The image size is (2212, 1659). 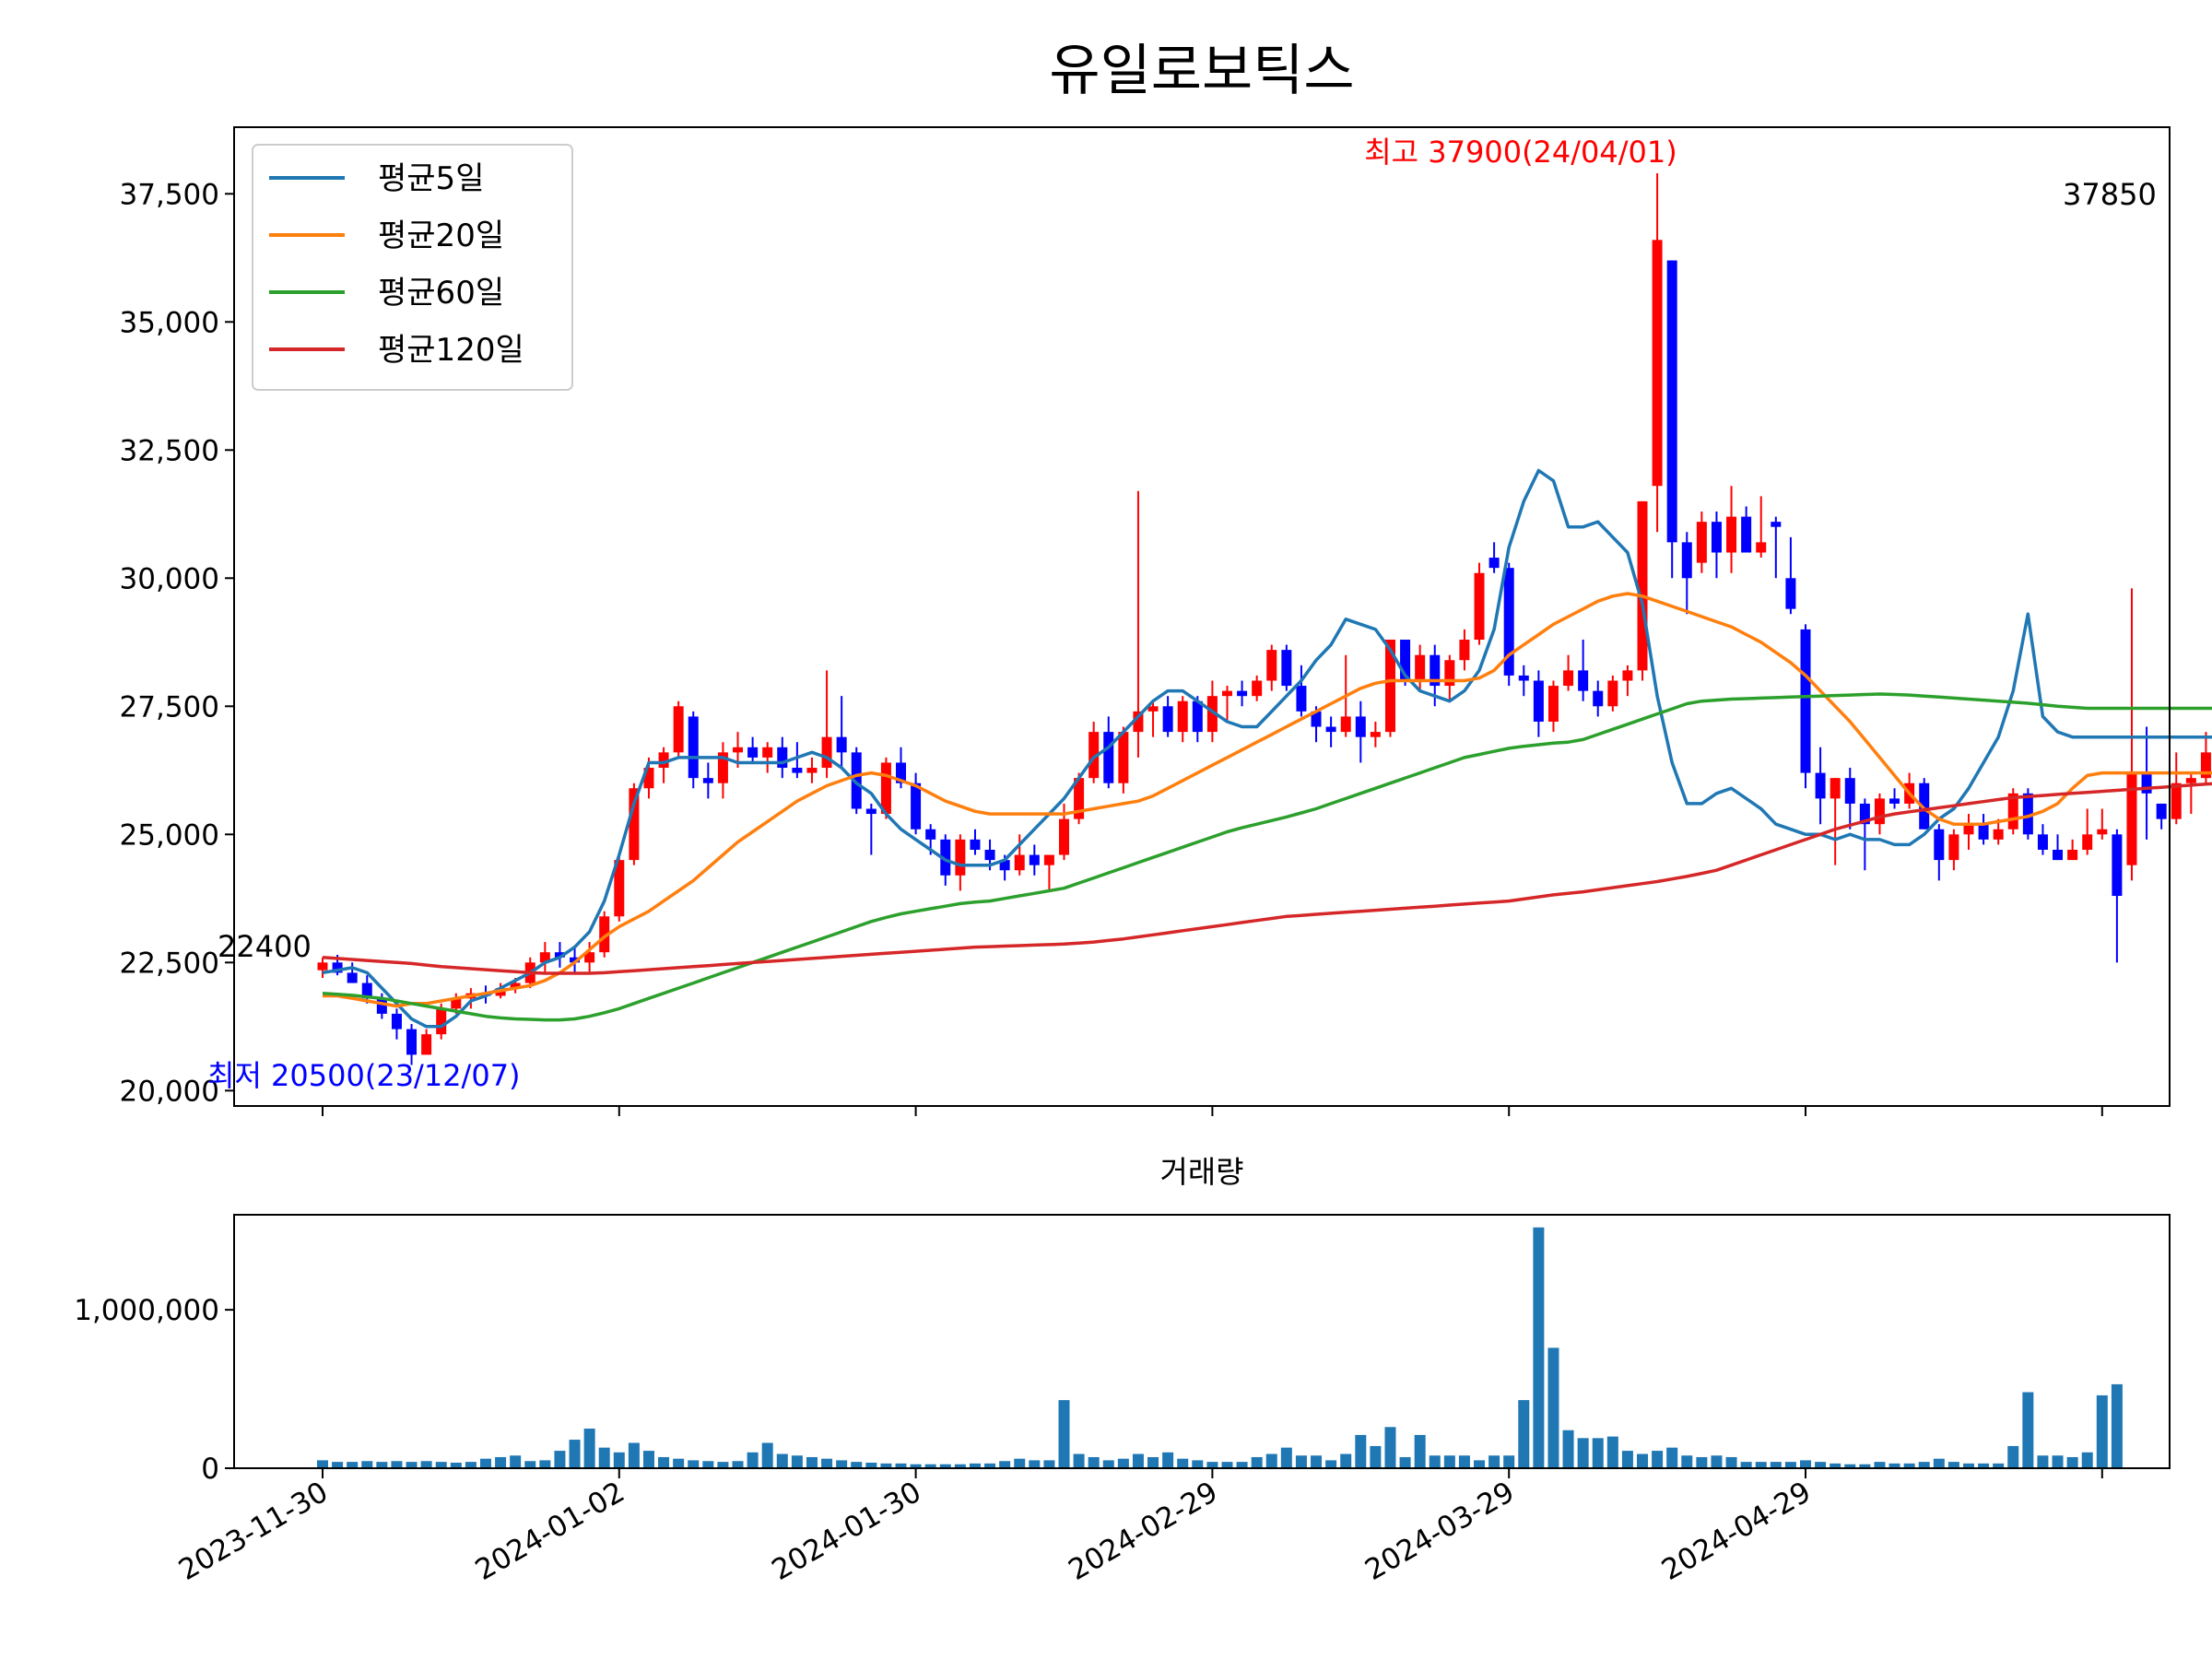 What do you see at coordinates (169, 707) in the screenshot?
I see `y-tick-label: 27,500` at bounding box center [169, 707].